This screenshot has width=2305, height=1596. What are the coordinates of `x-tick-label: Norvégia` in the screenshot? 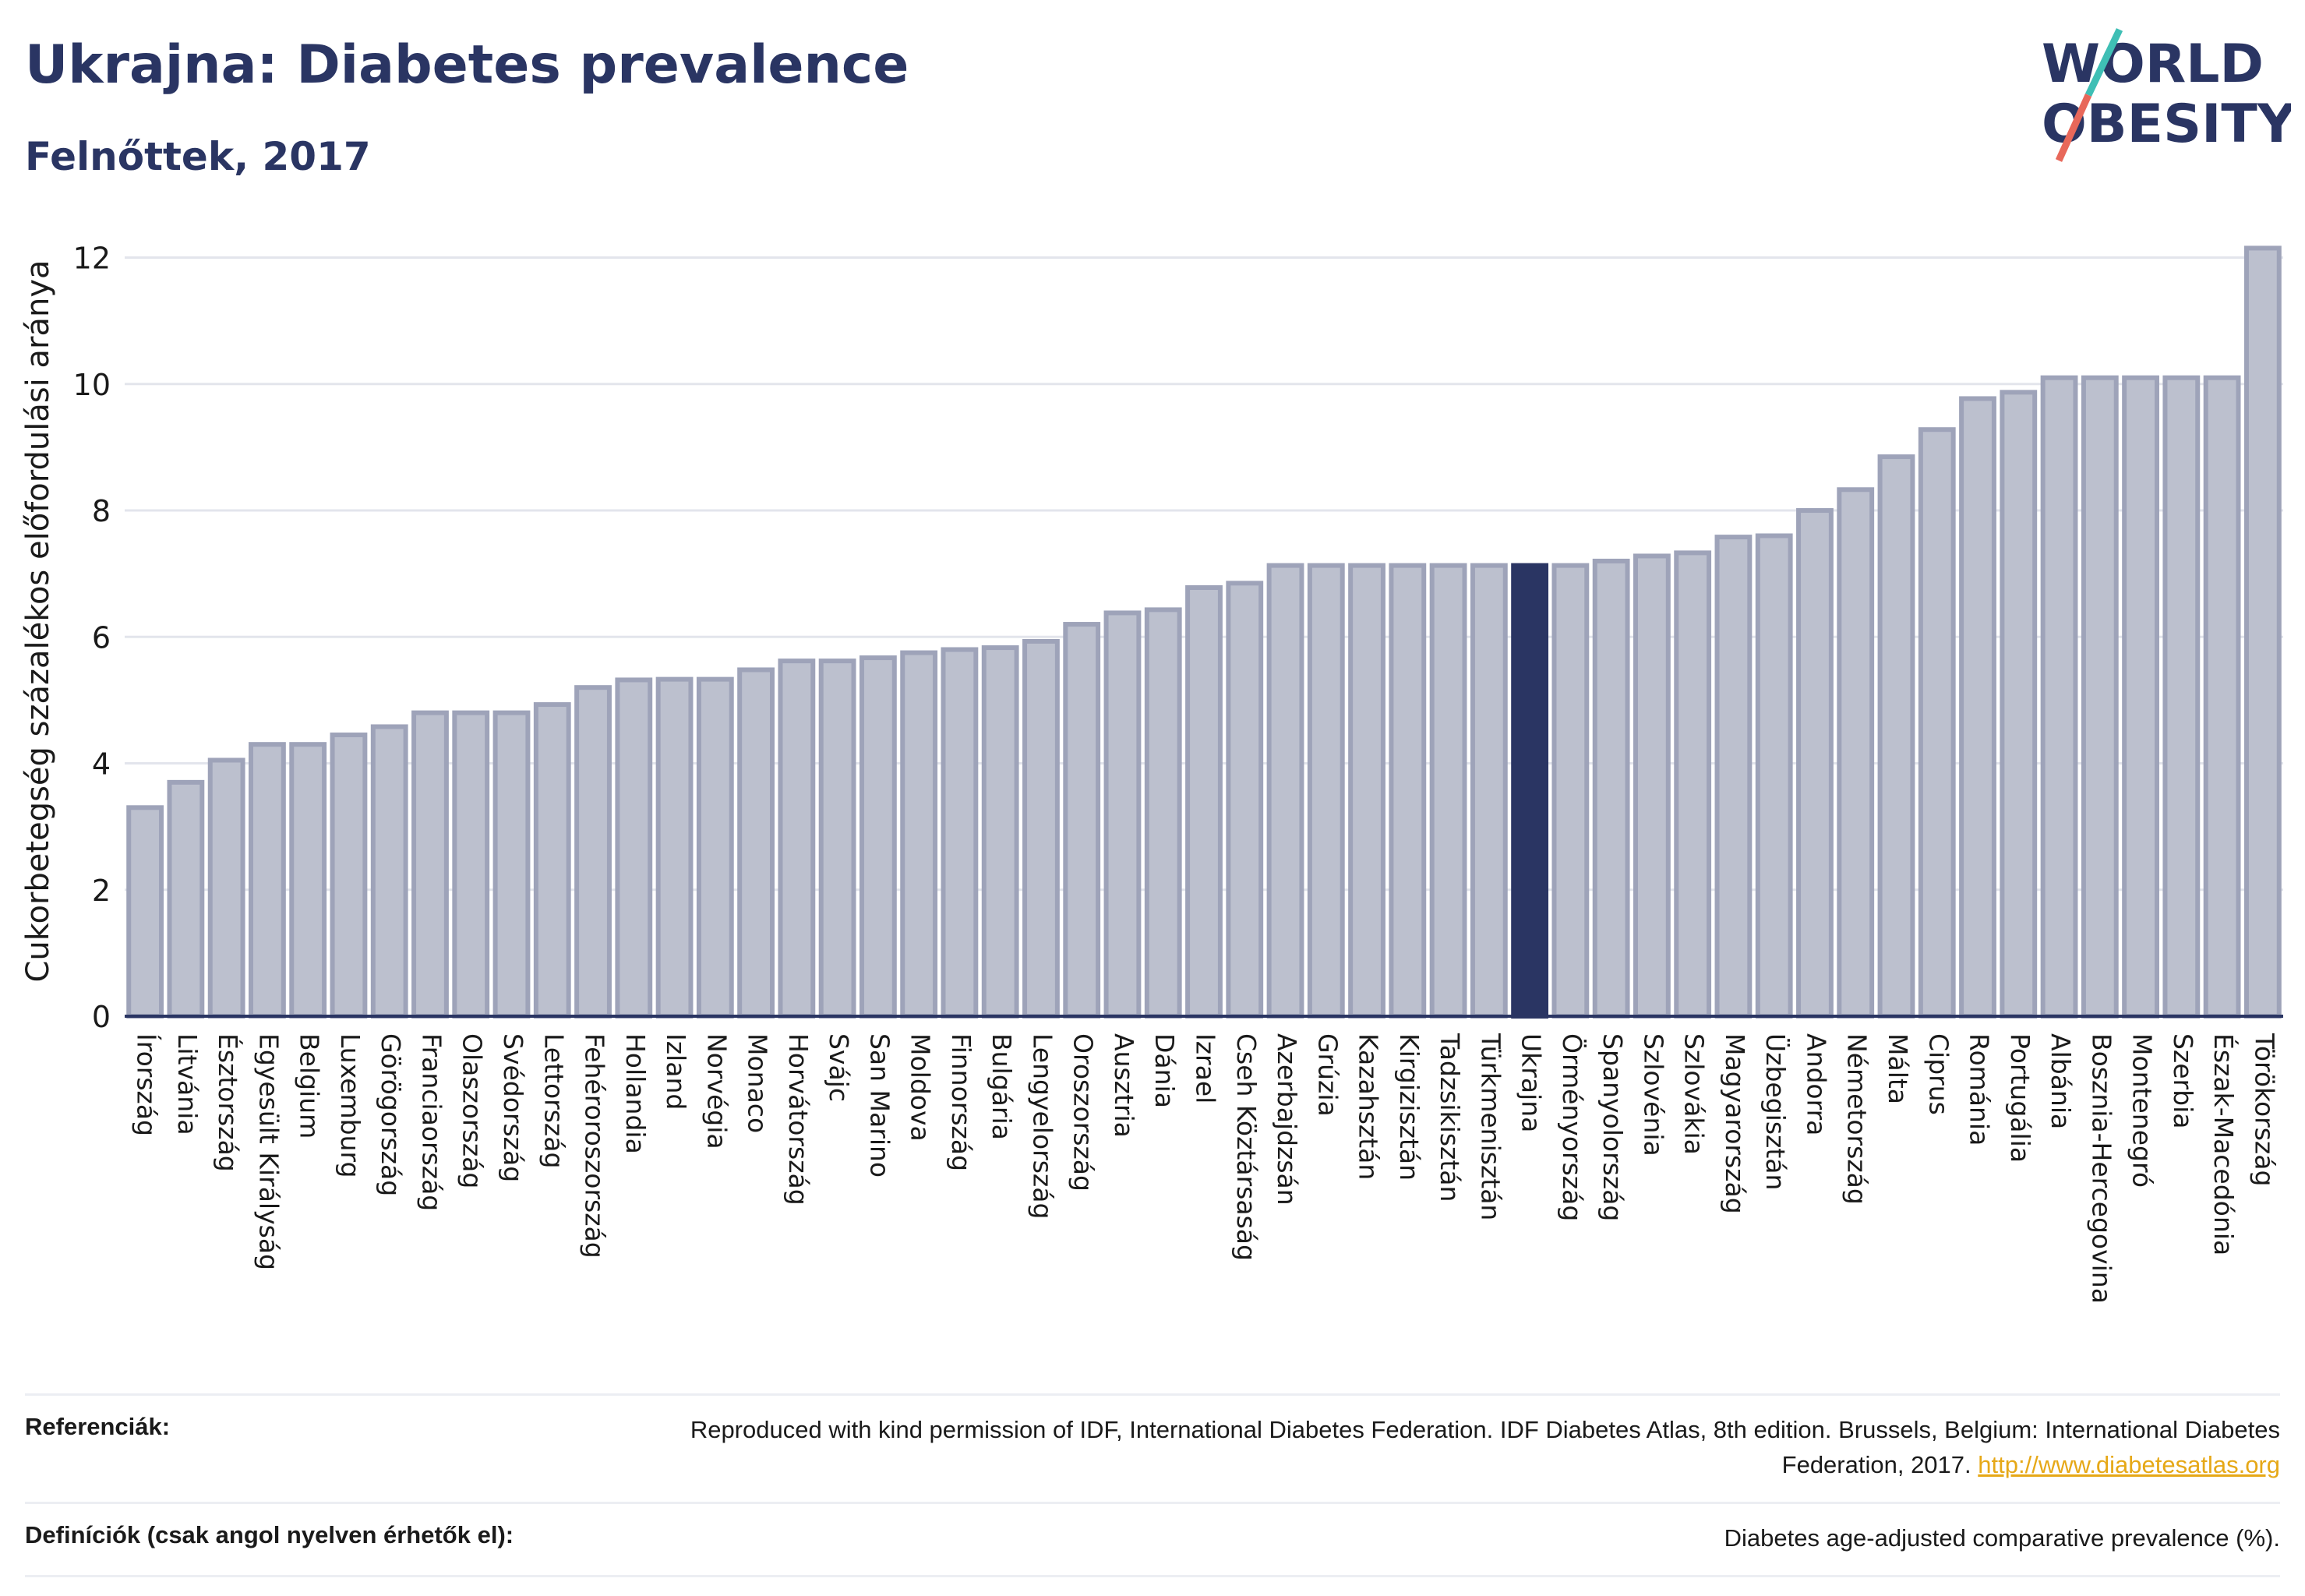 It's located at (716, 1091).